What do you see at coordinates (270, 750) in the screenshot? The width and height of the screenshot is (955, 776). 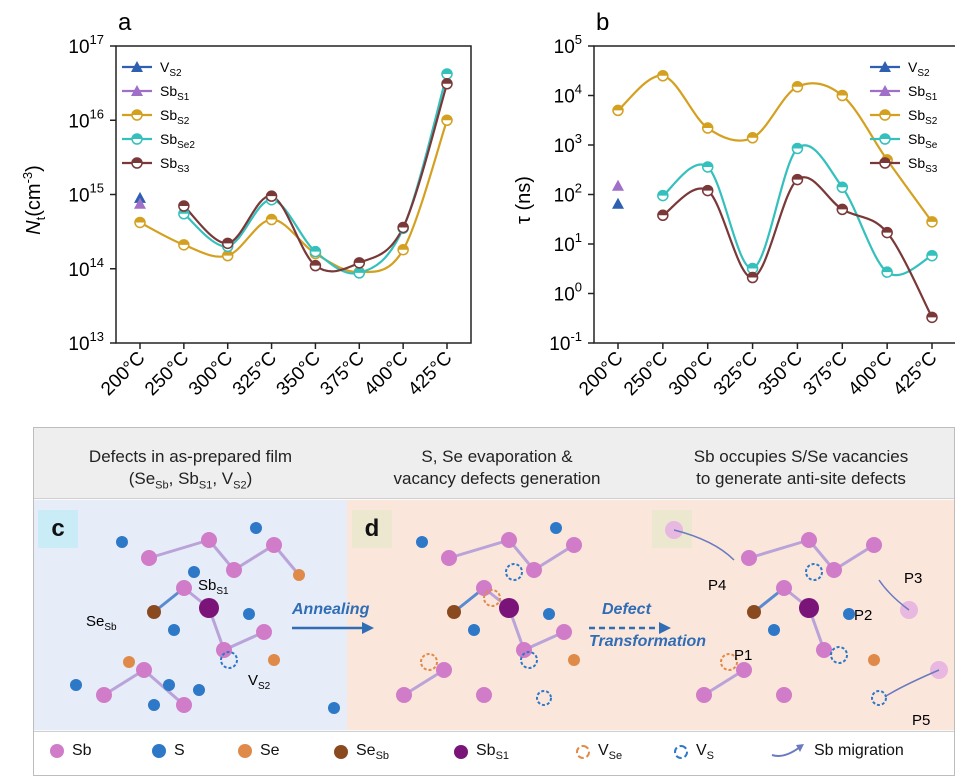 I see `legend-label: Se` at bounding box center [270, 750].